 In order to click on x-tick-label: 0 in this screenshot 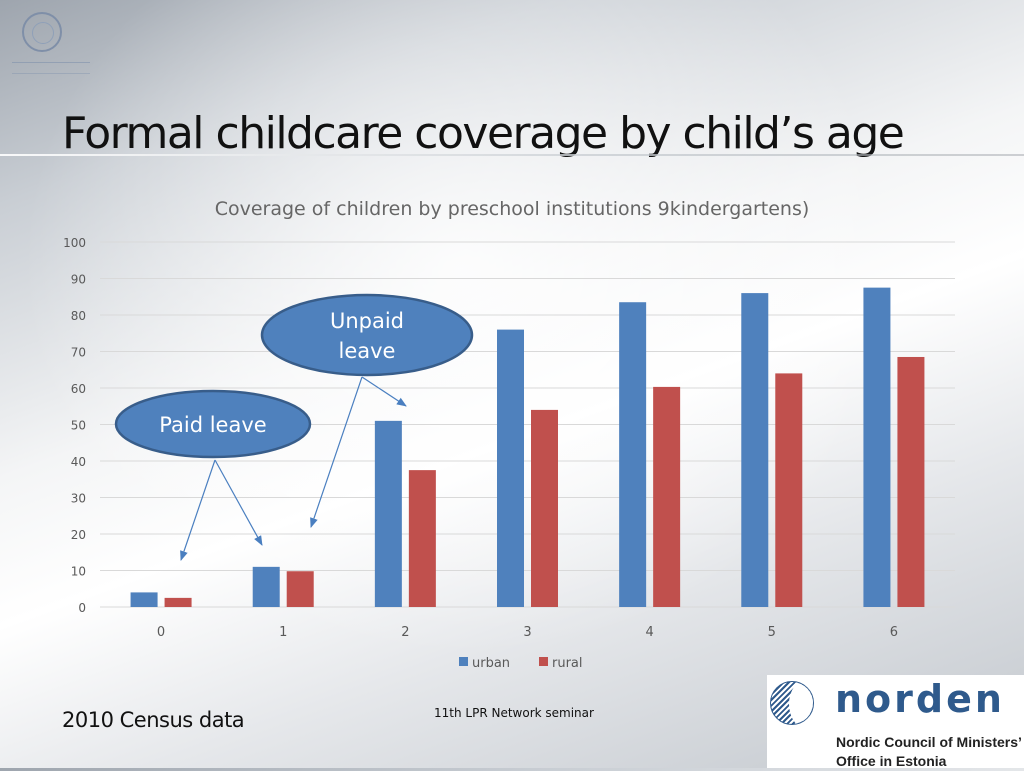, I will do `click(161, 632)`.